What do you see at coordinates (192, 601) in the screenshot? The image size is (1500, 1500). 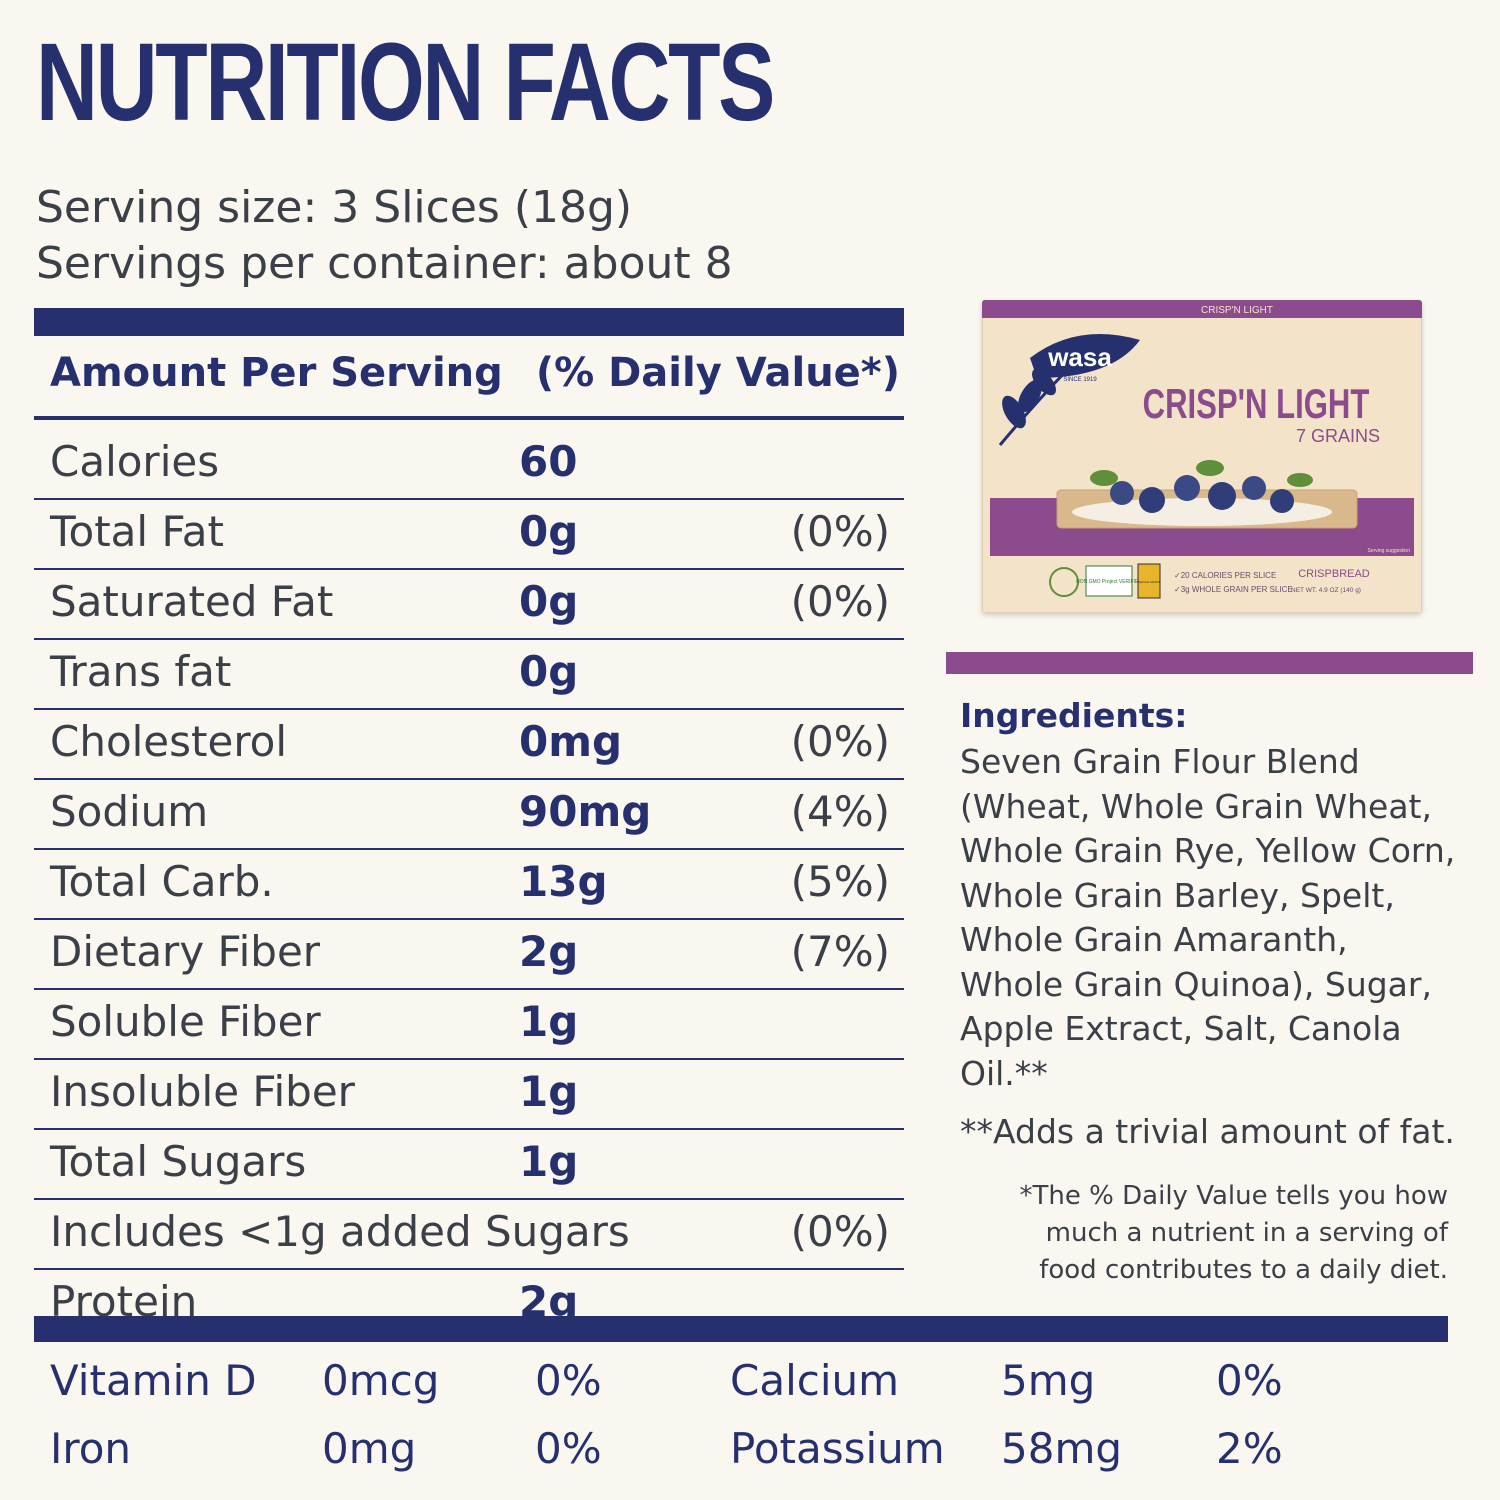 I see `nutrient-name: Saturated Fat` at bounding box center [192, 601].